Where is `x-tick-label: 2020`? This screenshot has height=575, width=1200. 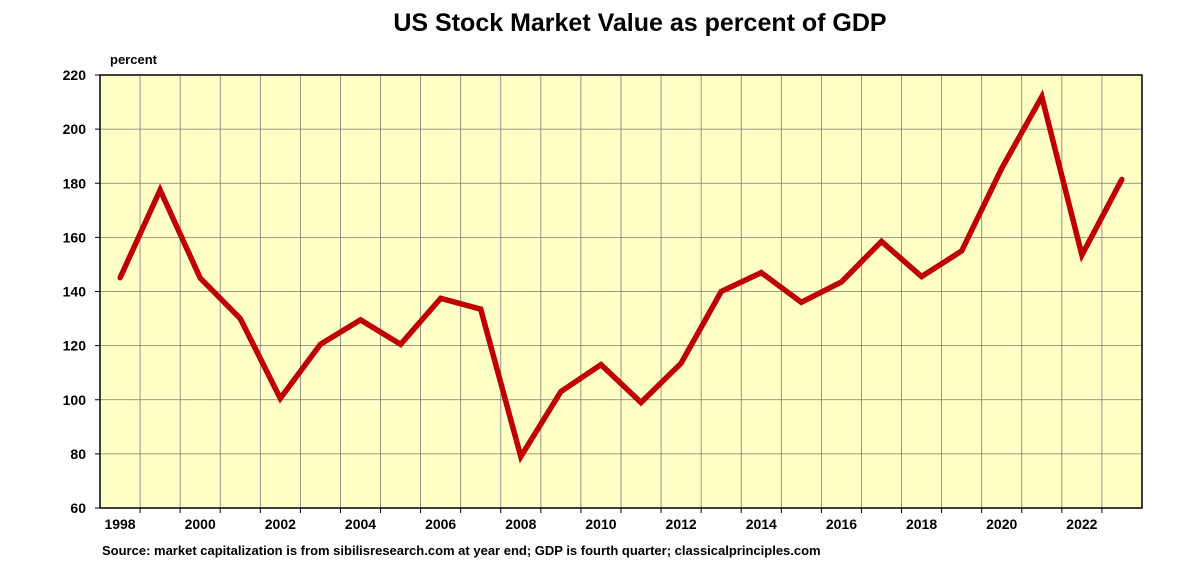 x-tick-label: 2020 is located at coordinates (1001, 524).